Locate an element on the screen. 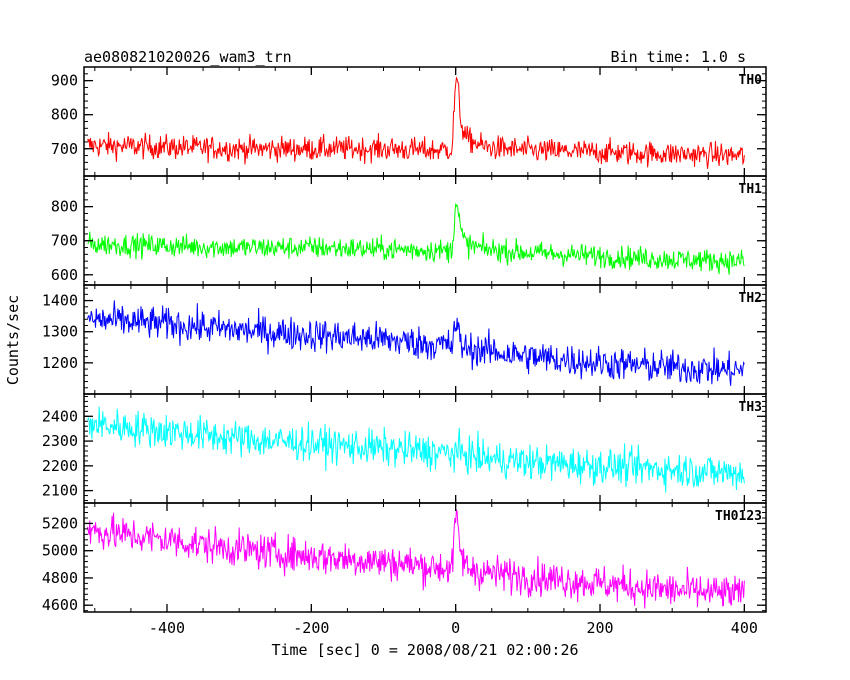 This screenshot has height=680, width=850. y-axis-label: Counts/sec is located at coordinates (13, 340).